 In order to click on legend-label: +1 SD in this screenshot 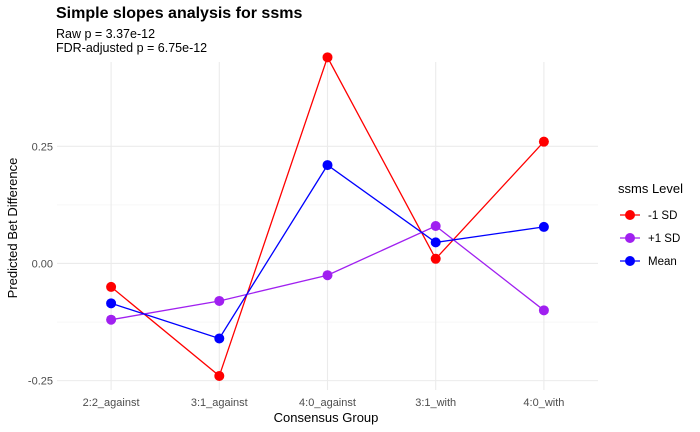, I will do `click(664, 239)`.